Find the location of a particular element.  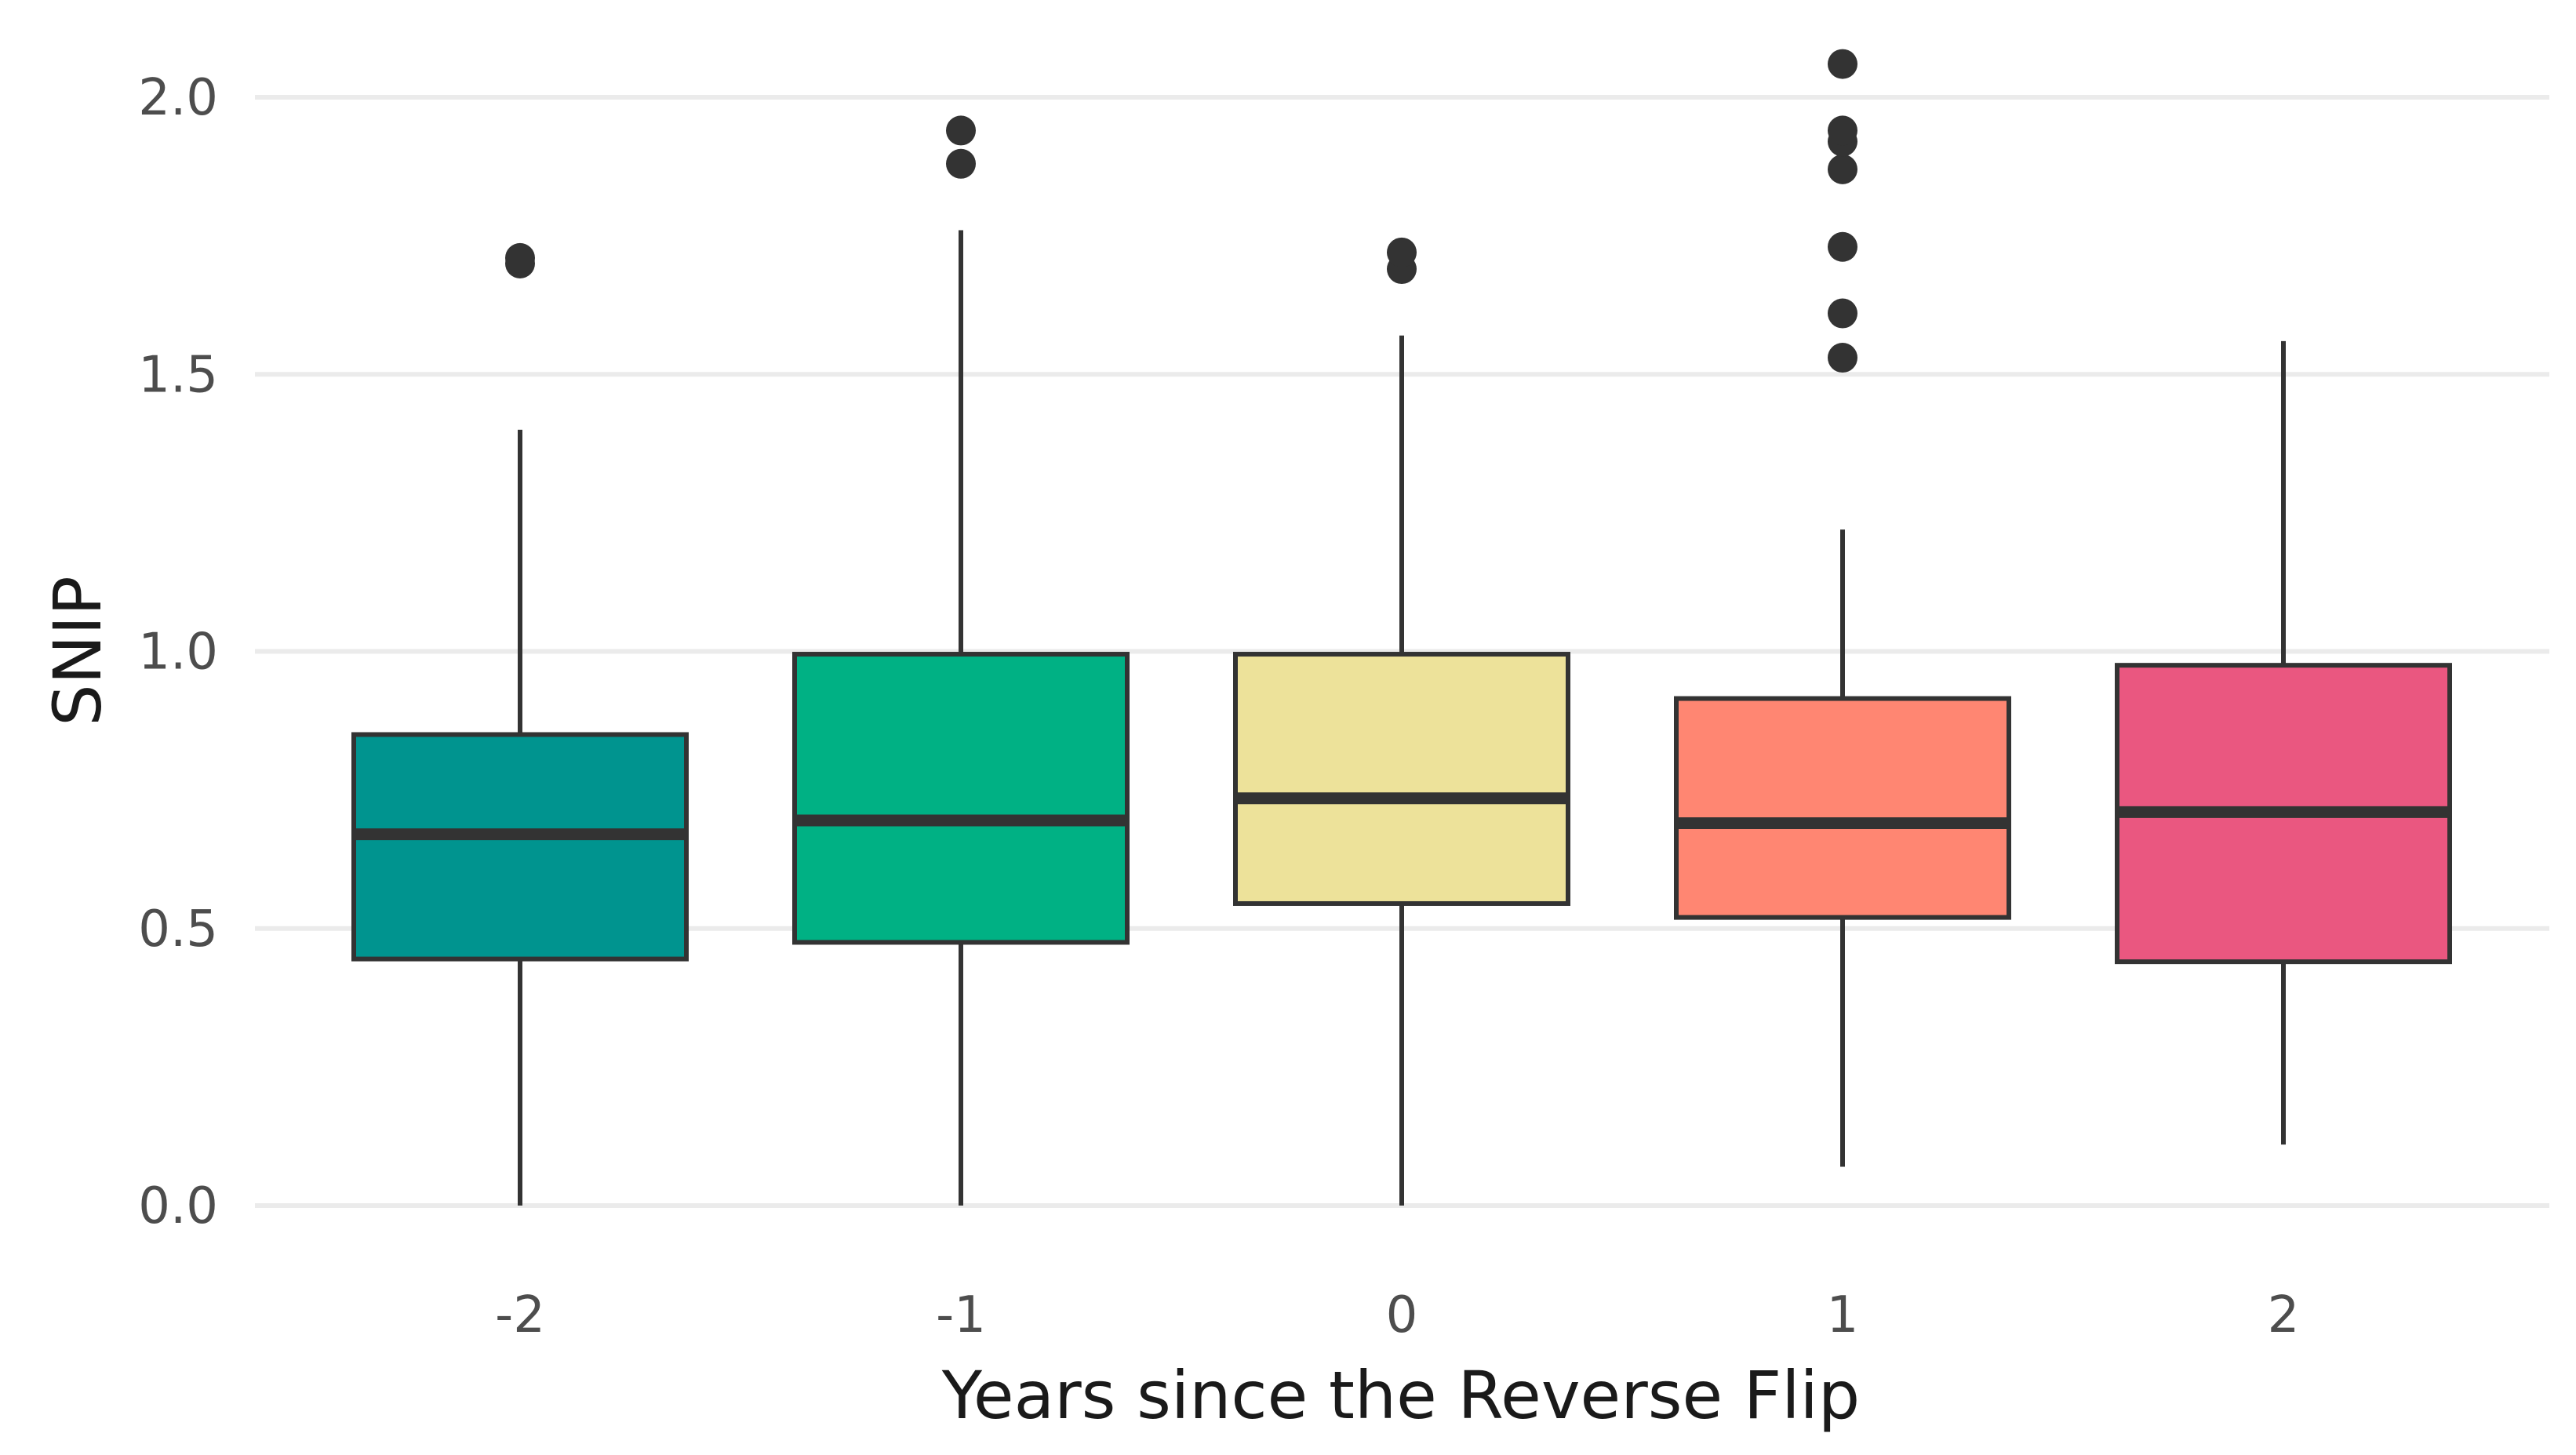

y-axis-title: SNIP is located at coordinates (77, 651).